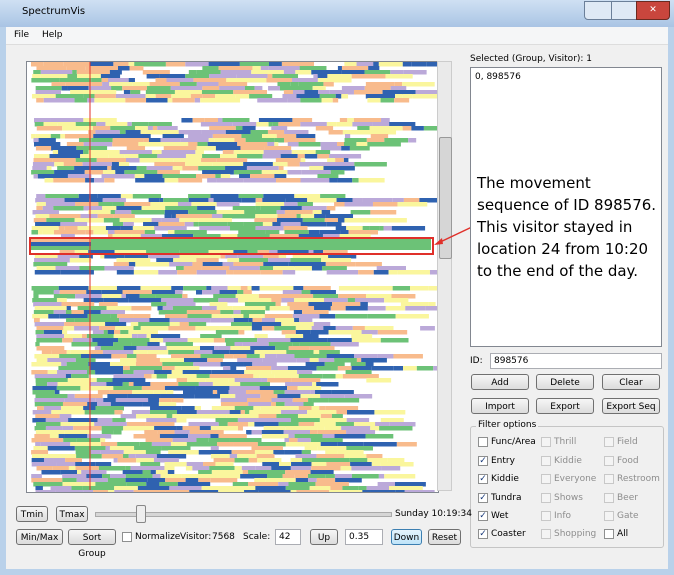 The image size is (674, 575). Describe the element at coordinates (631, 382) in the screenshot. I see `action-button: Clear` at that location.